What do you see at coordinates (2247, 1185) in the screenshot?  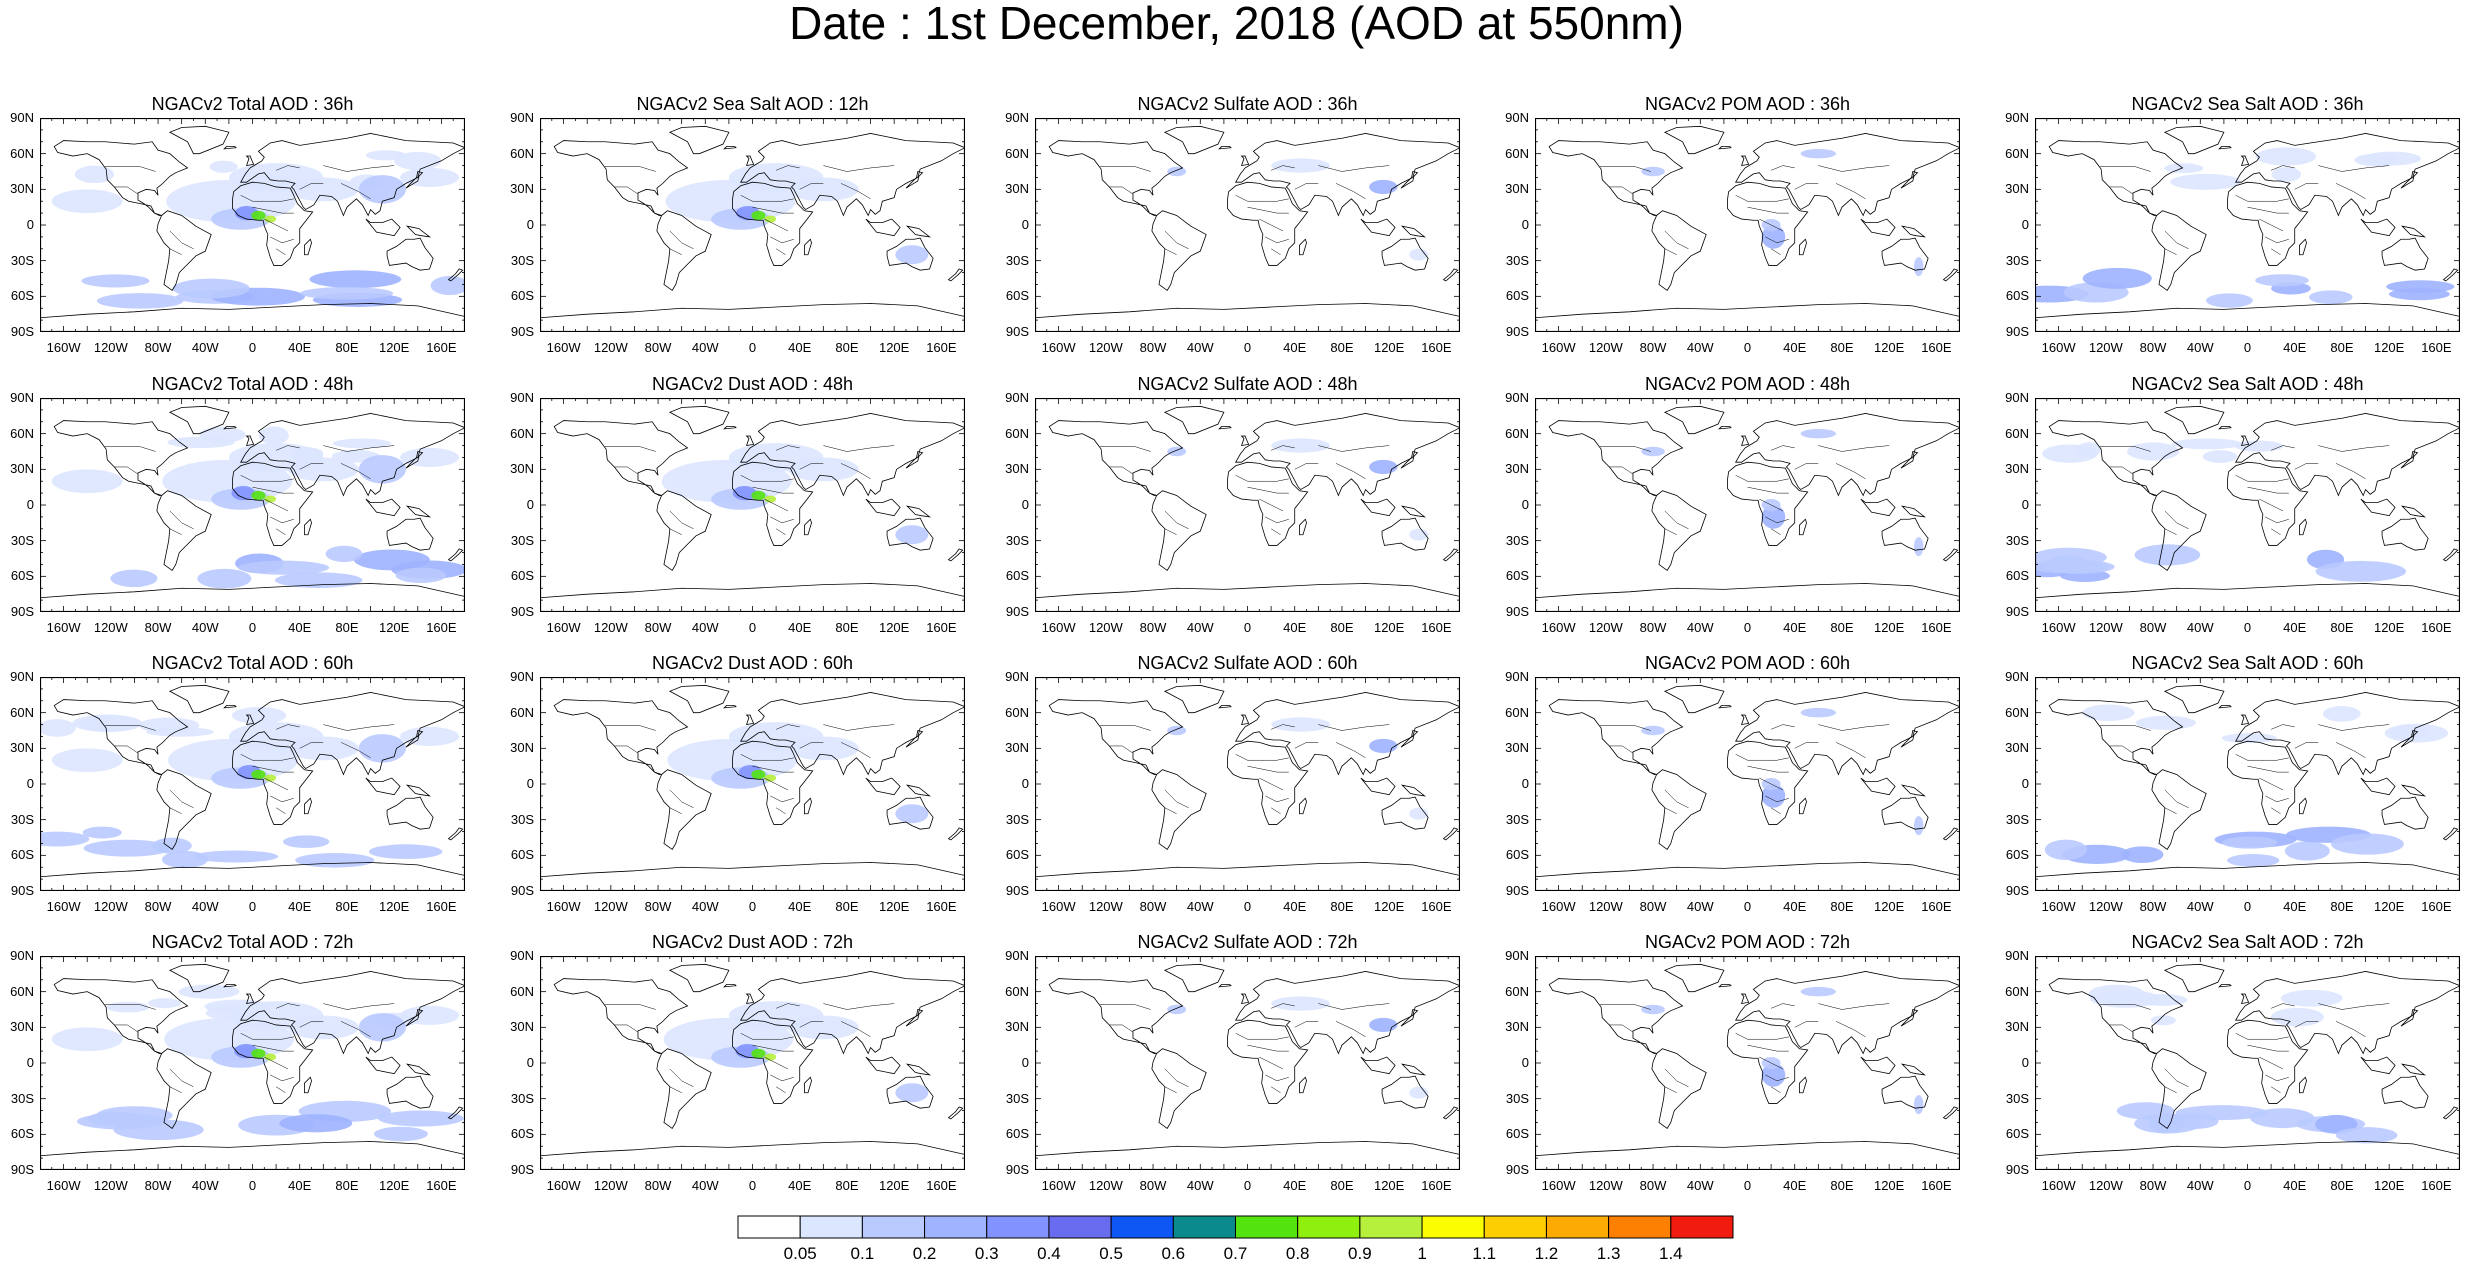 I see `lon-tick-label: 0` at bounding box center [2247, 1185].